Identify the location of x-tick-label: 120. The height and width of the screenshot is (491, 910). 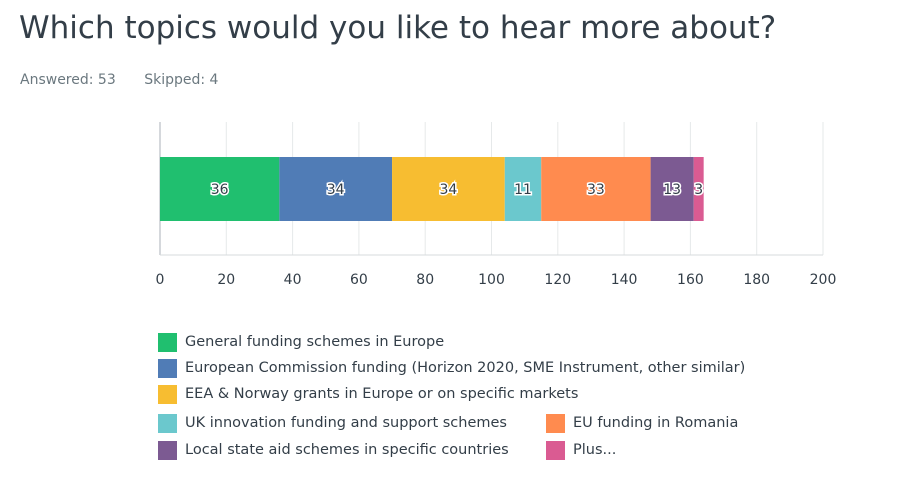
(557, 280).